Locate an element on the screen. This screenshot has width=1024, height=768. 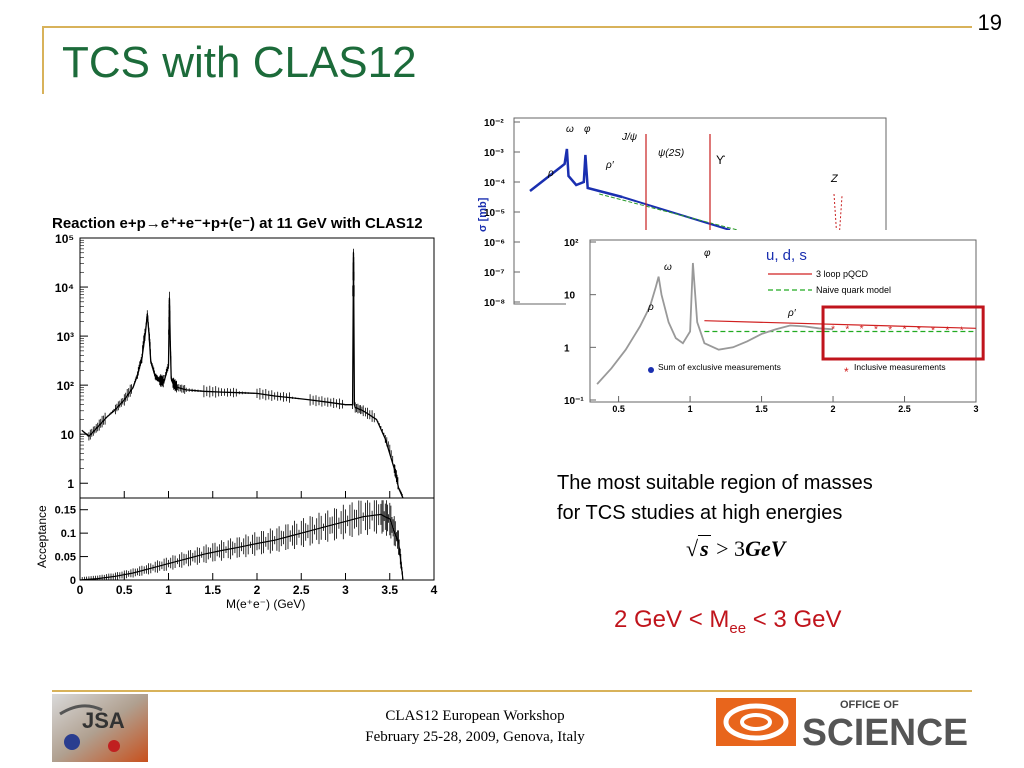
footer-line-2: February 25-28, 2009, Genova, Italy is located at coordinates (475, 737).